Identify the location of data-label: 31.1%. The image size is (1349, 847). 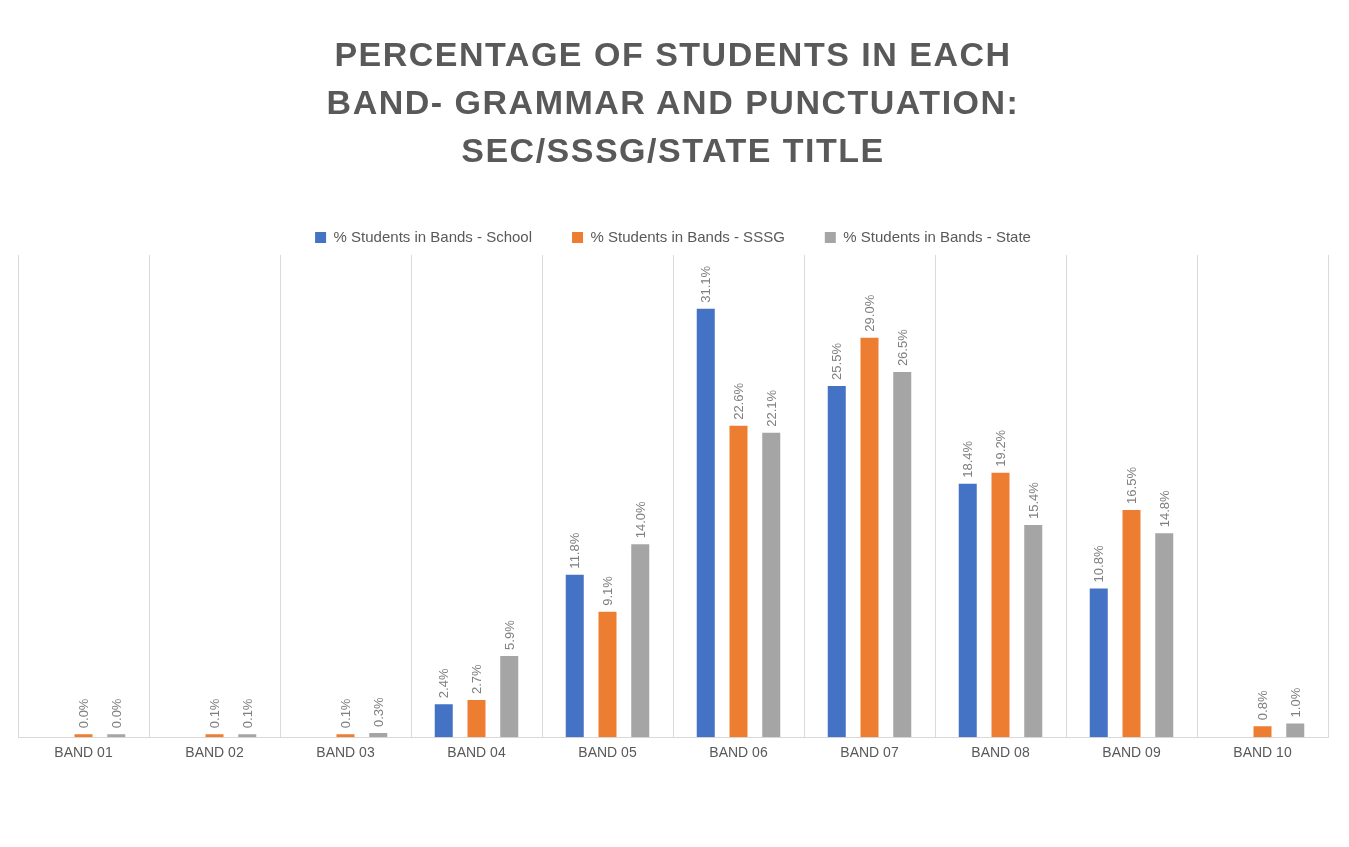
(706, 284).